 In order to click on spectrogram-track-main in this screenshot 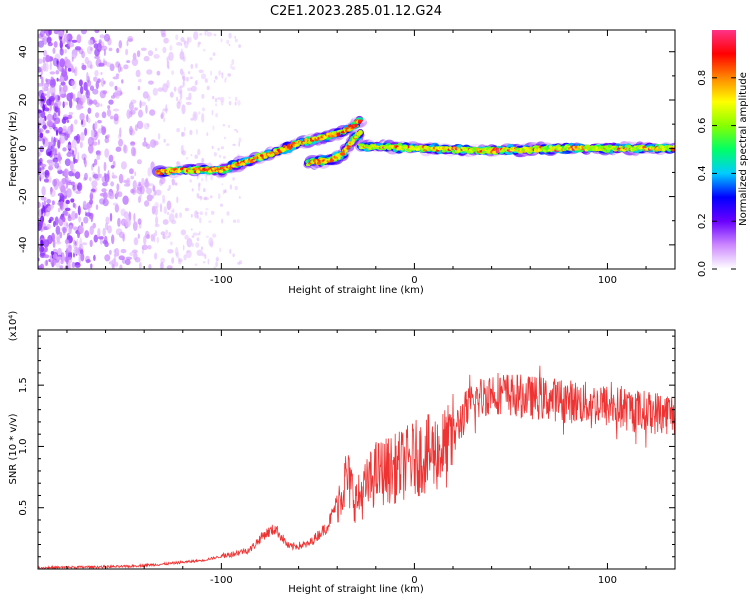, I will do `click(216, 168)`.